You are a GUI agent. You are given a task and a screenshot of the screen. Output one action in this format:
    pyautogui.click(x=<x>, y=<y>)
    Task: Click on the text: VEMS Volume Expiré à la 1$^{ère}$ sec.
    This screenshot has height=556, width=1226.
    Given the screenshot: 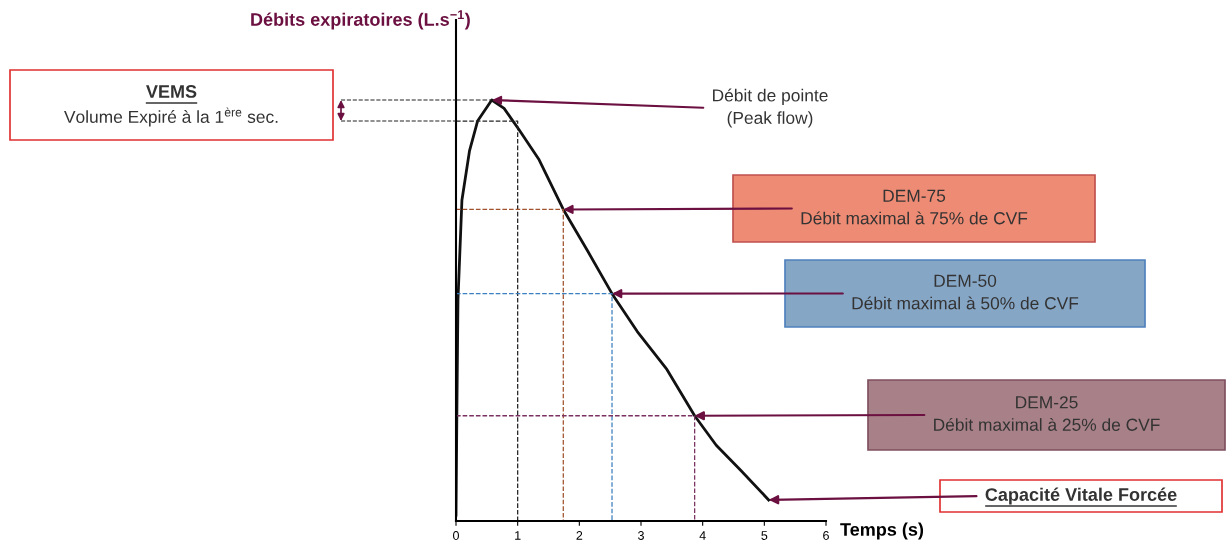 What is the action you would take?
    pyautogui.click(x=171, y=106)
    